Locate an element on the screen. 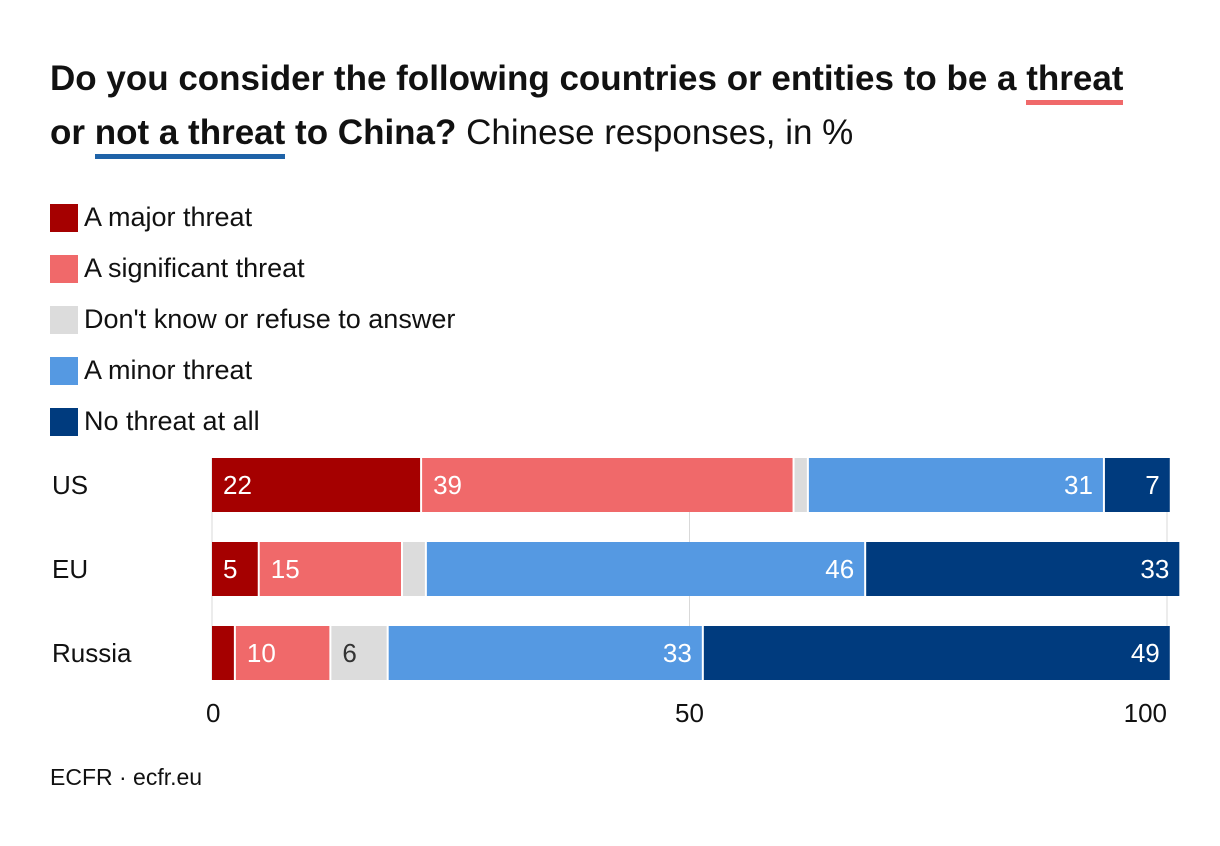 The height and width of the screenshot is (846, 1220). bar-us-a-significant-threat is located at coordinates (607, 485).